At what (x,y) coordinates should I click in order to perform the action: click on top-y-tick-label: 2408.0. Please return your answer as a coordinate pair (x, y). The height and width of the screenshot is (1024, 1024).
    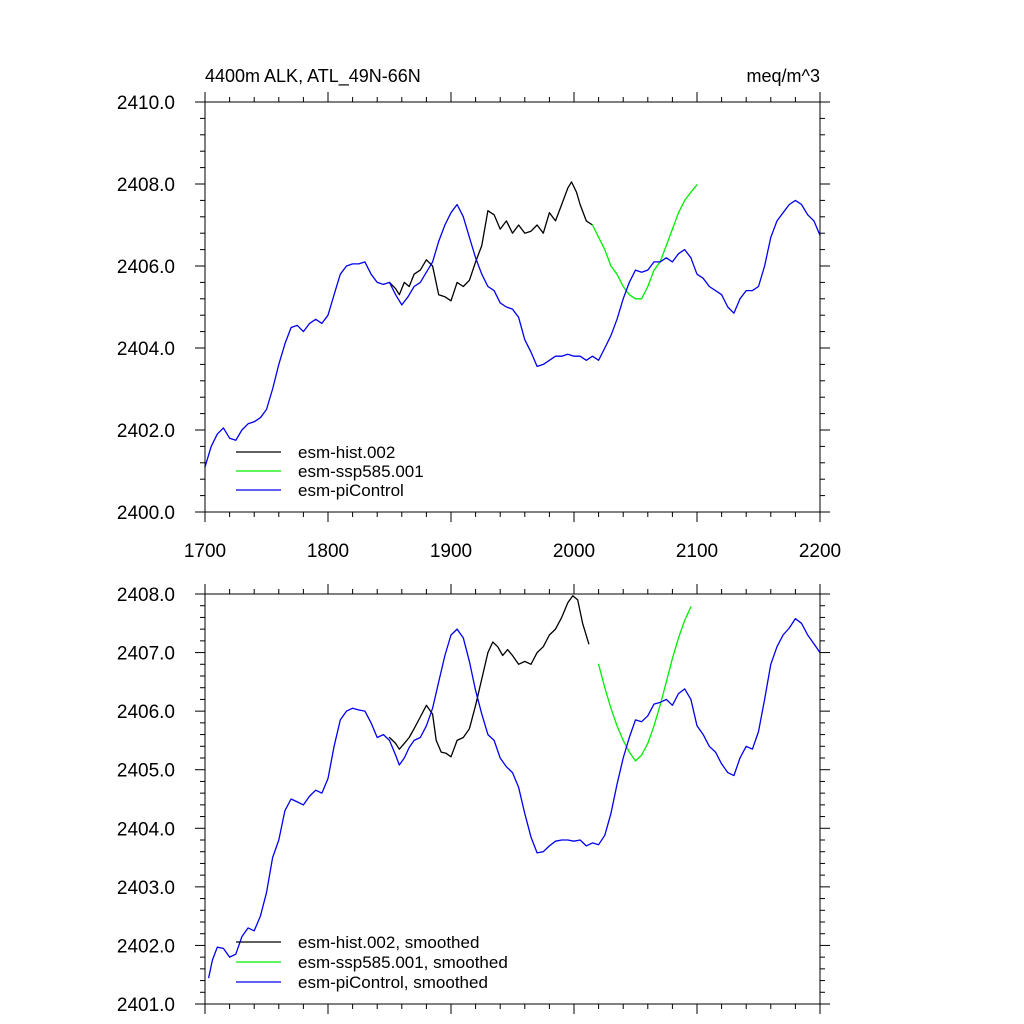
    Looking at the image, I should click on (146, 185).